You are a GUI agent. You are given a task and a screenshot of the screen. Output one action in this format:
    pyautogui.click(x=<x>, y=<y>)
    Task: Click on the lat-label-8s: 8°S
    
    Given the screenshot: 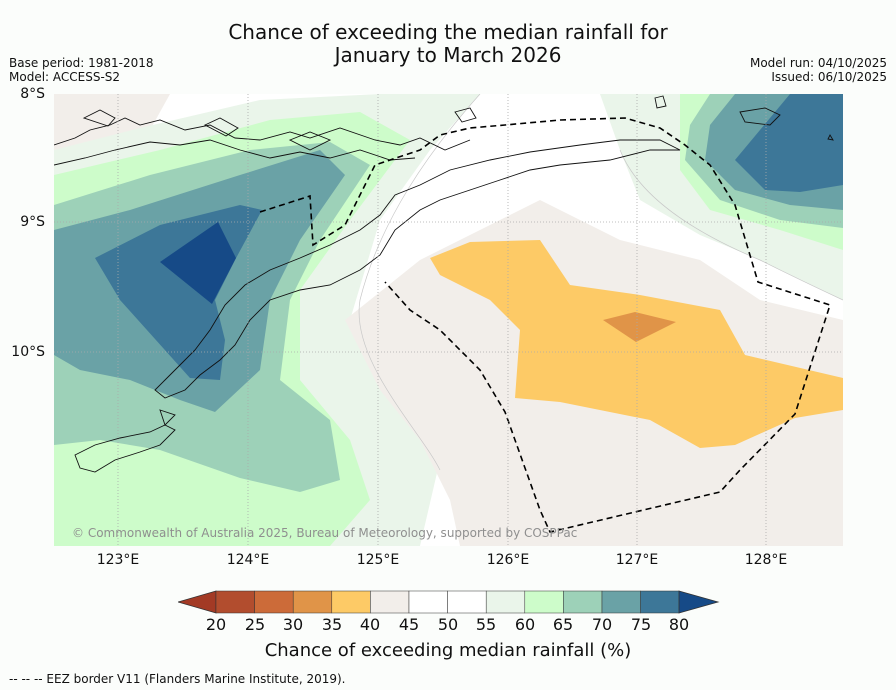 What is the action you would take?
    pyautogui.click(x=32, y=94)
    